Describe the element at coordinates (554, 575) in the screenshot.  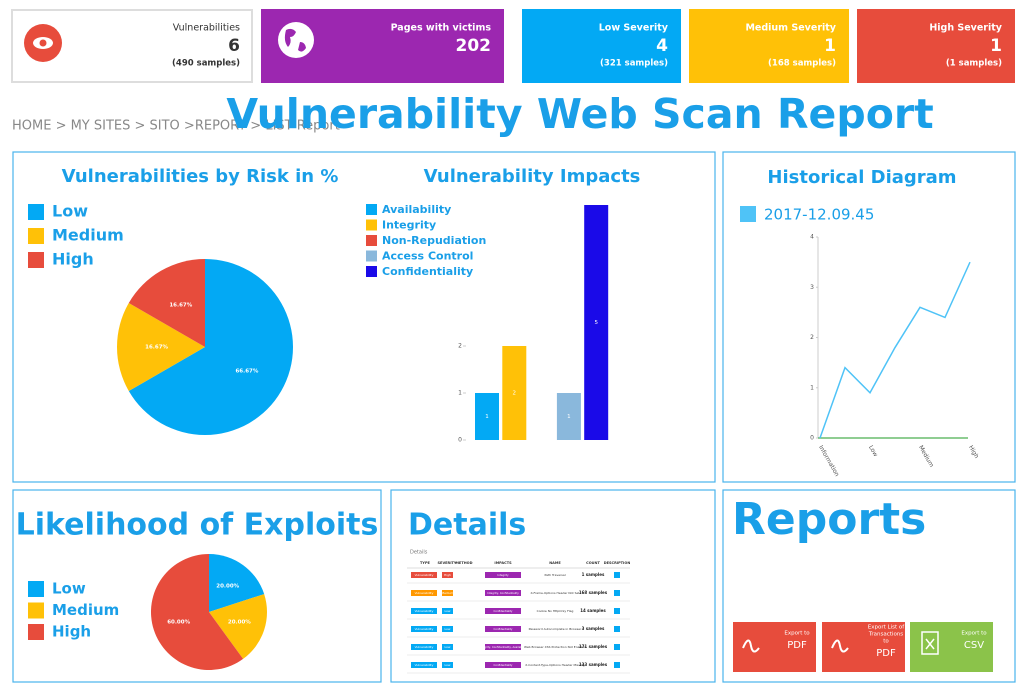
I see `name-text: Path Traversal` at that location.